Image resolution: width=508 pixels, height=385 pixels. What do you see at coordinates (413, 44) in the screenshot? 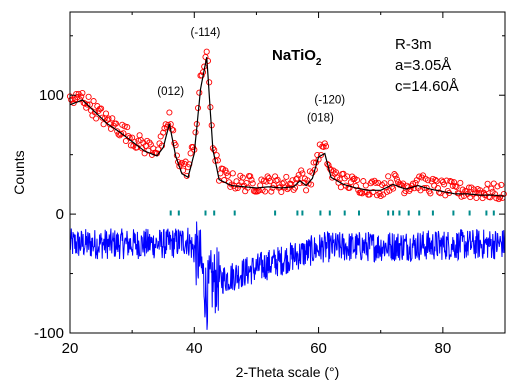
I see `space-group-label: R-3m` at bounding box center [413, 44].